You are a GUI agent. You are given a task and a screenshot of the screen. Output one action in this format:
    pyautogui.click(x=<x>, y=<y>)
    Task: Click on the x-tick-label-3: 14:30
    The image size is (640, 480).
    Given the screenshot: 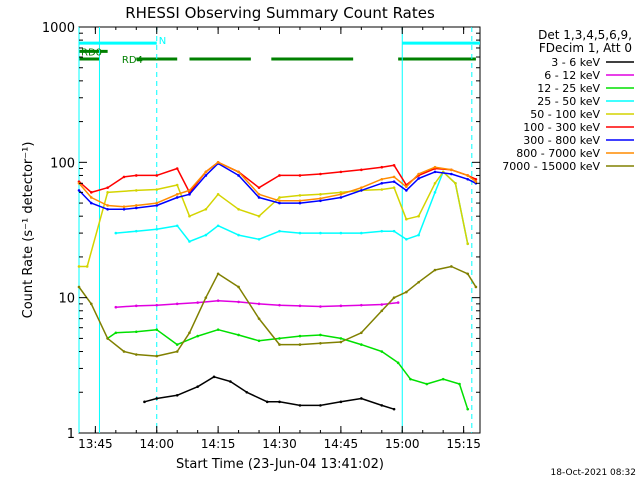 What is the action you would take?
    pyautogui.click(x=279, y=444)
    